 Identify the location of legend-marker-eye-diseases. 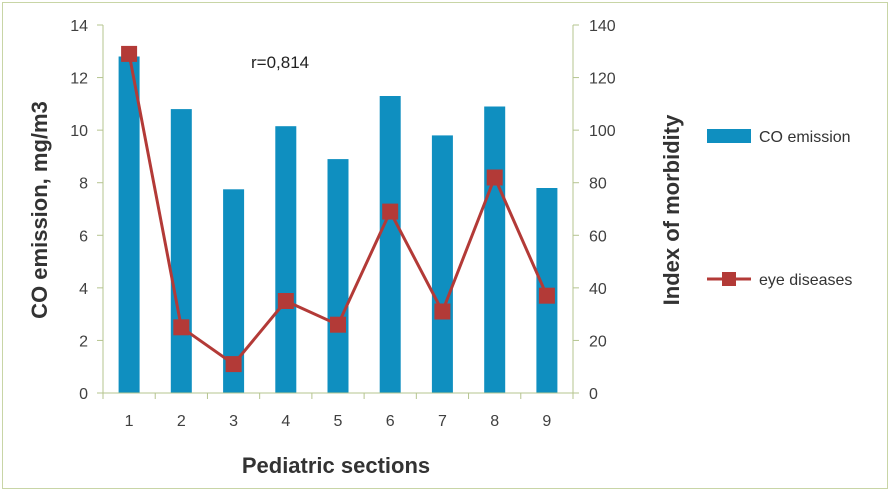
(729, 279).